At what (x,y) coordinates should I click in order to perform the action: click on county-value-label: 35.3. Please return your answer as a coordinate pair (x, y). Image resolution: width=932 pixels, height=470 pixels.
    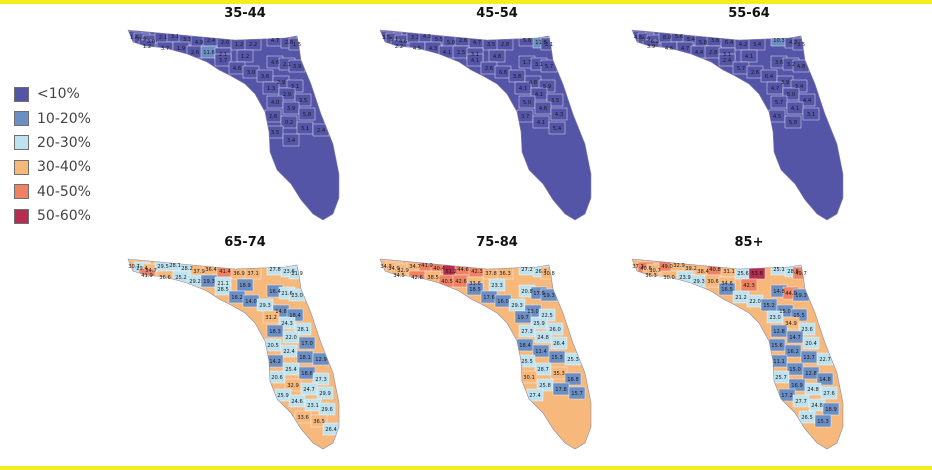
    Looking at the image, I should click on (559, 374).